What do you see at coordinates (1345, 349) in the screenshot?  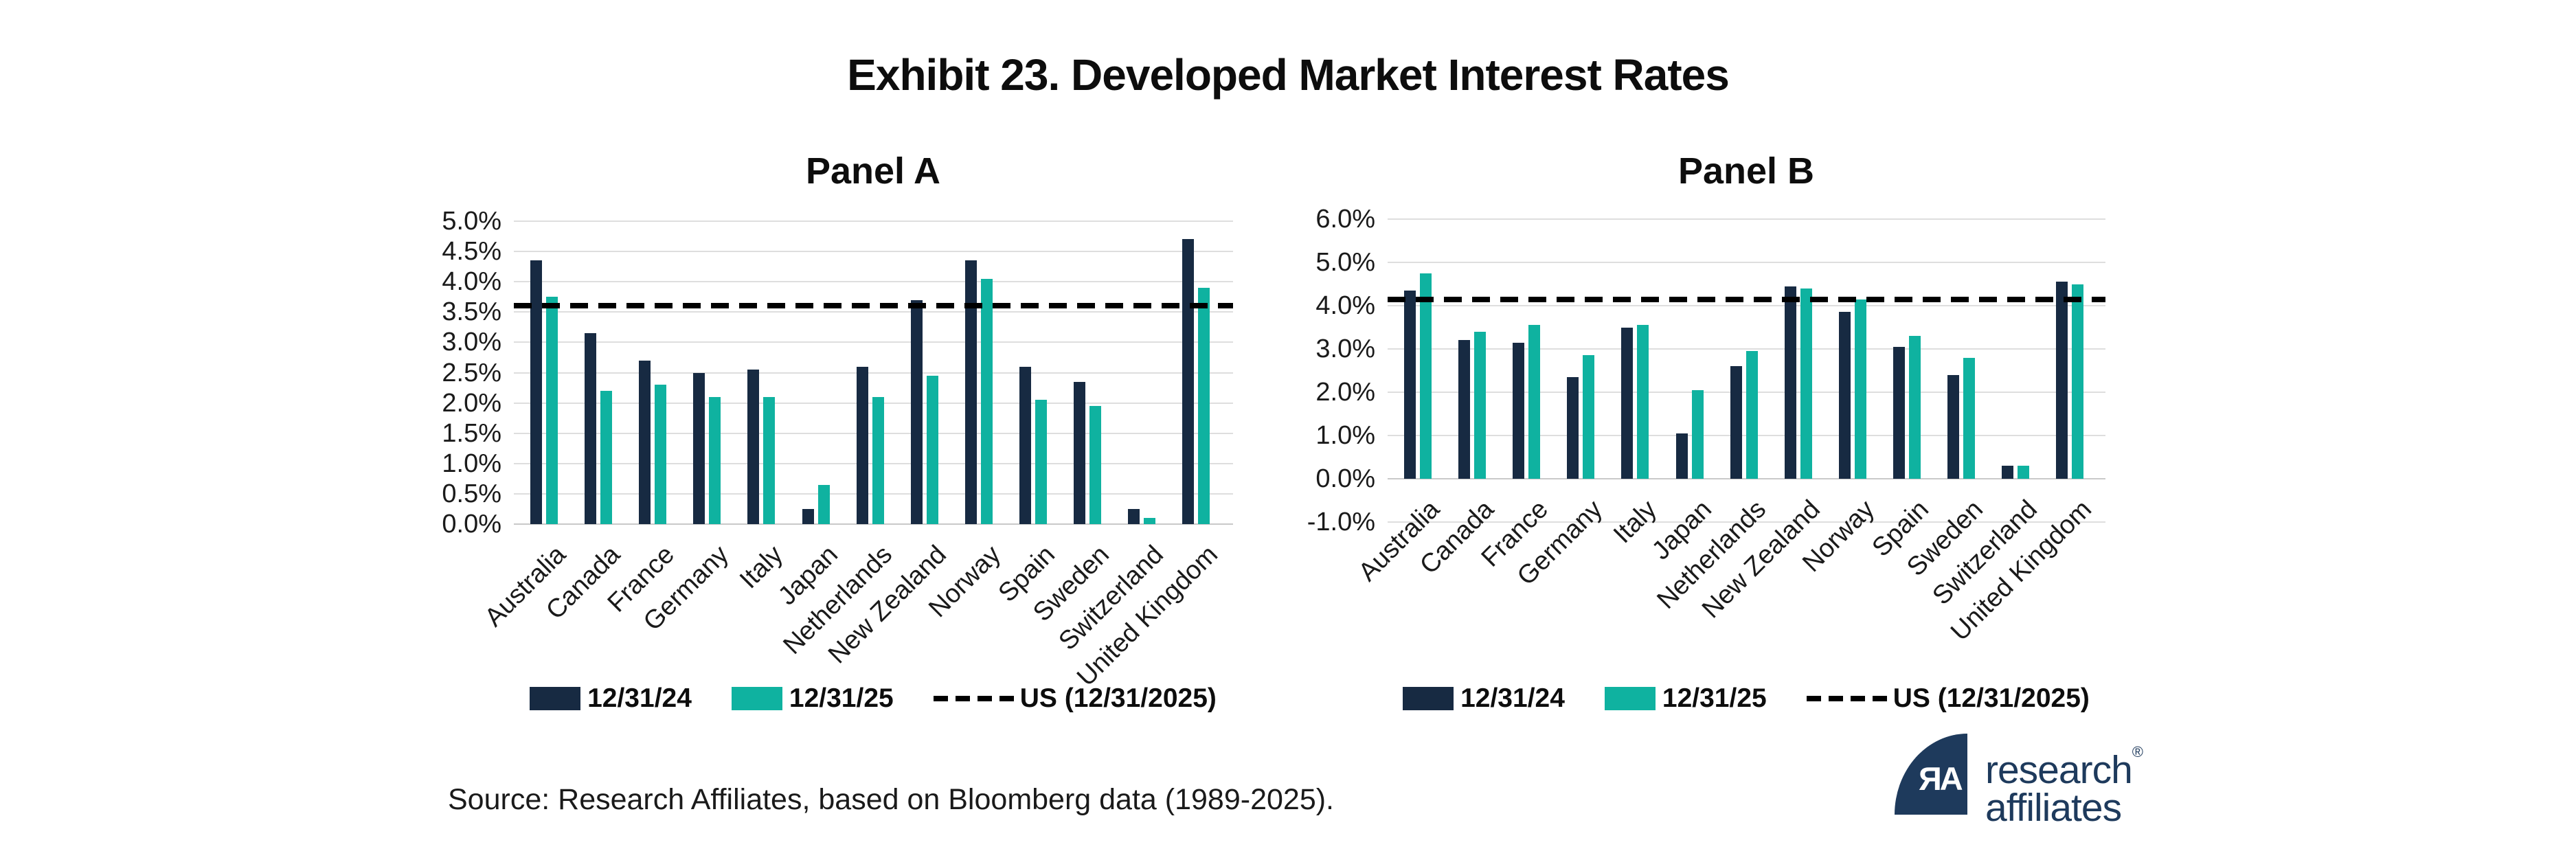 I see `y-axis-tick-label: 3.0%` at bounding box center [1345, 349].